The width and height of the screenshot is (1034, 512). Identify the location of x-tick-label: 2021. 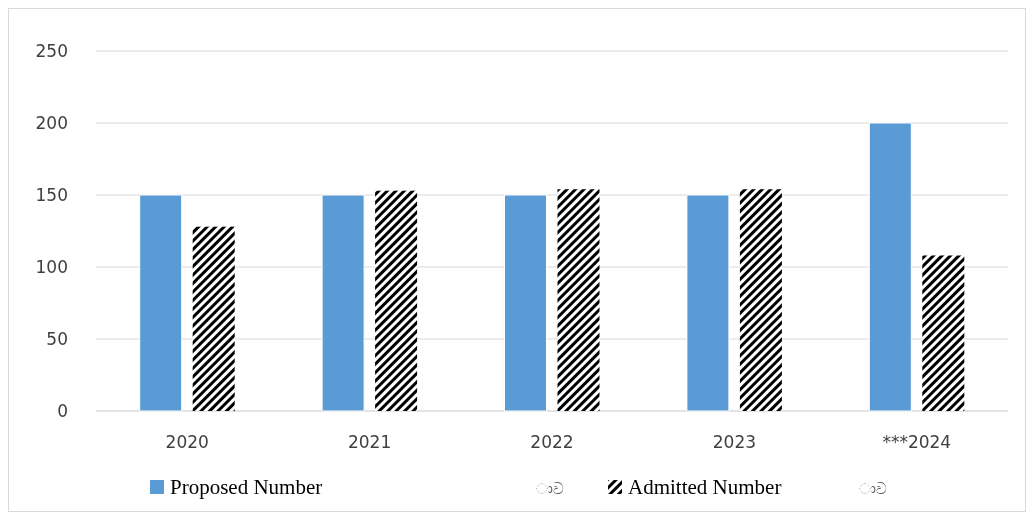
(369, 442).